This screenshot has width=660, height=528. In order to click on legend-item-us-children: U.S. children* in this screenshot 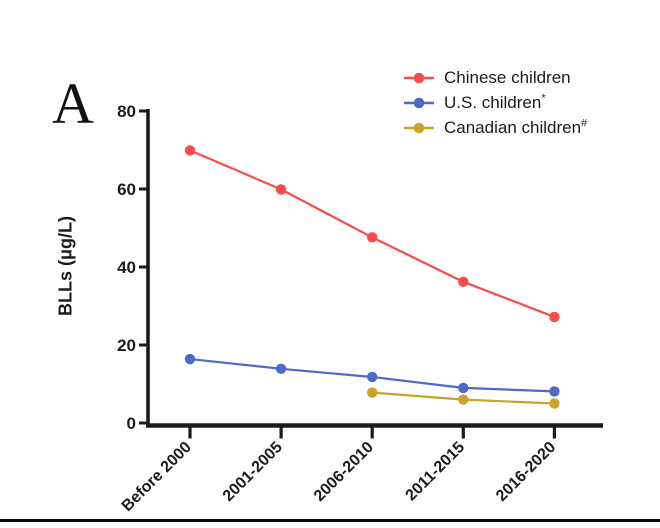, I will do `click(495, 102)`.